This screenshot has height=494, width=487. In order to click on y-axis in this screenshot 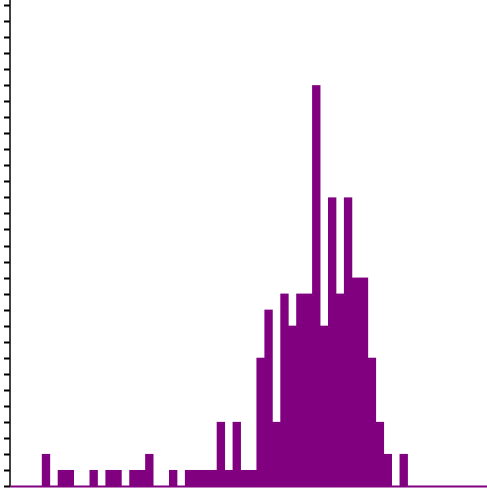, I will do `click(7, 244)`.